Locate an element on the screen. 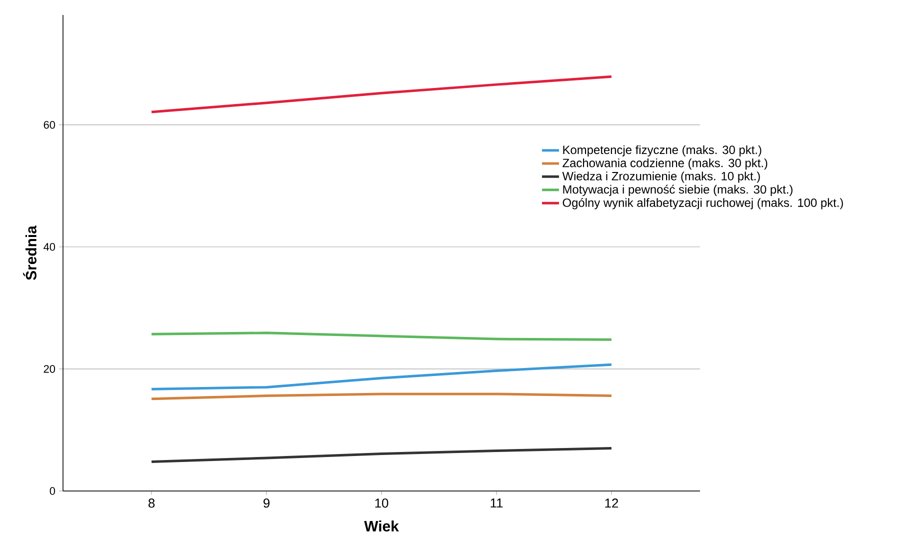  x-tick-label: 12 is located at coordinates (611, 503).